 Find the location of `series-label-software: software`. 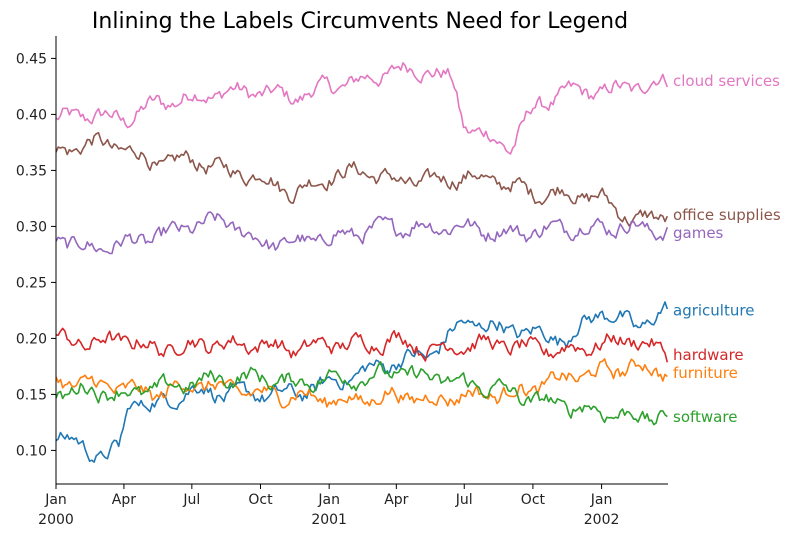

series-label-software: software is located at coordinates (705, 417).